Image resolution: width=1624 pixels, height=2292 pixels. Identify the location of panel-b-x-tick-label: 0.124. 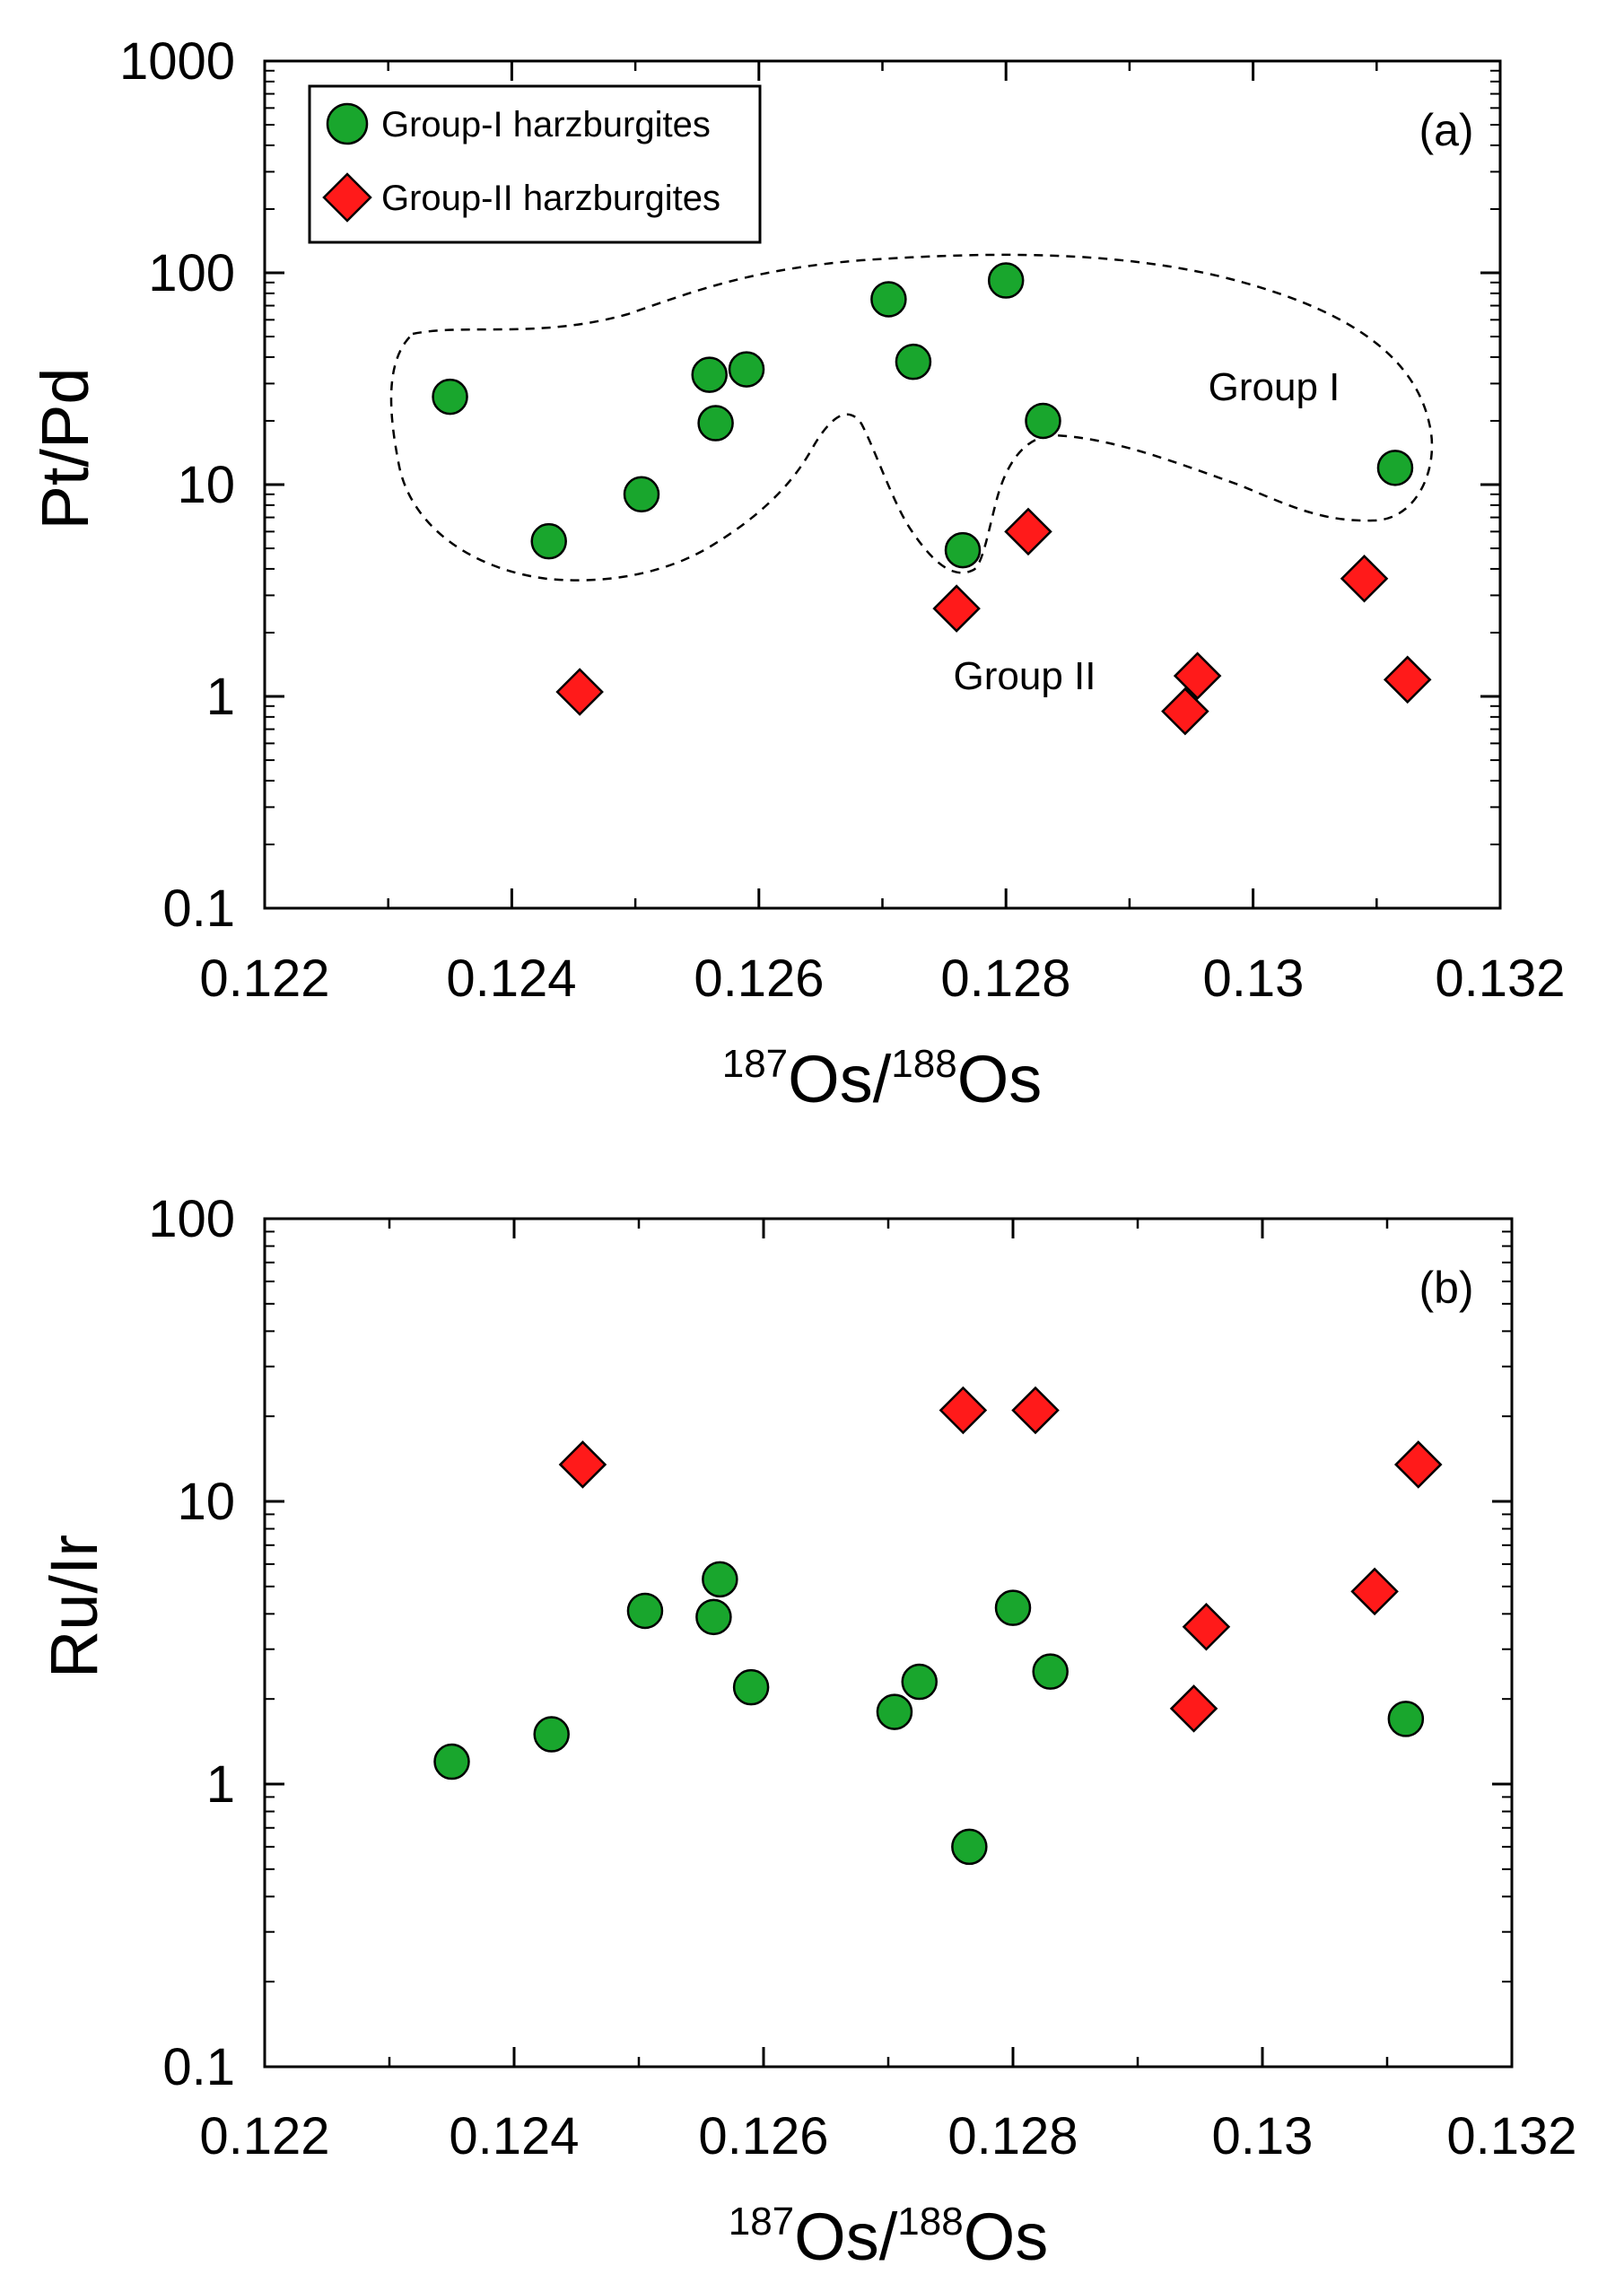
(514, 2136).